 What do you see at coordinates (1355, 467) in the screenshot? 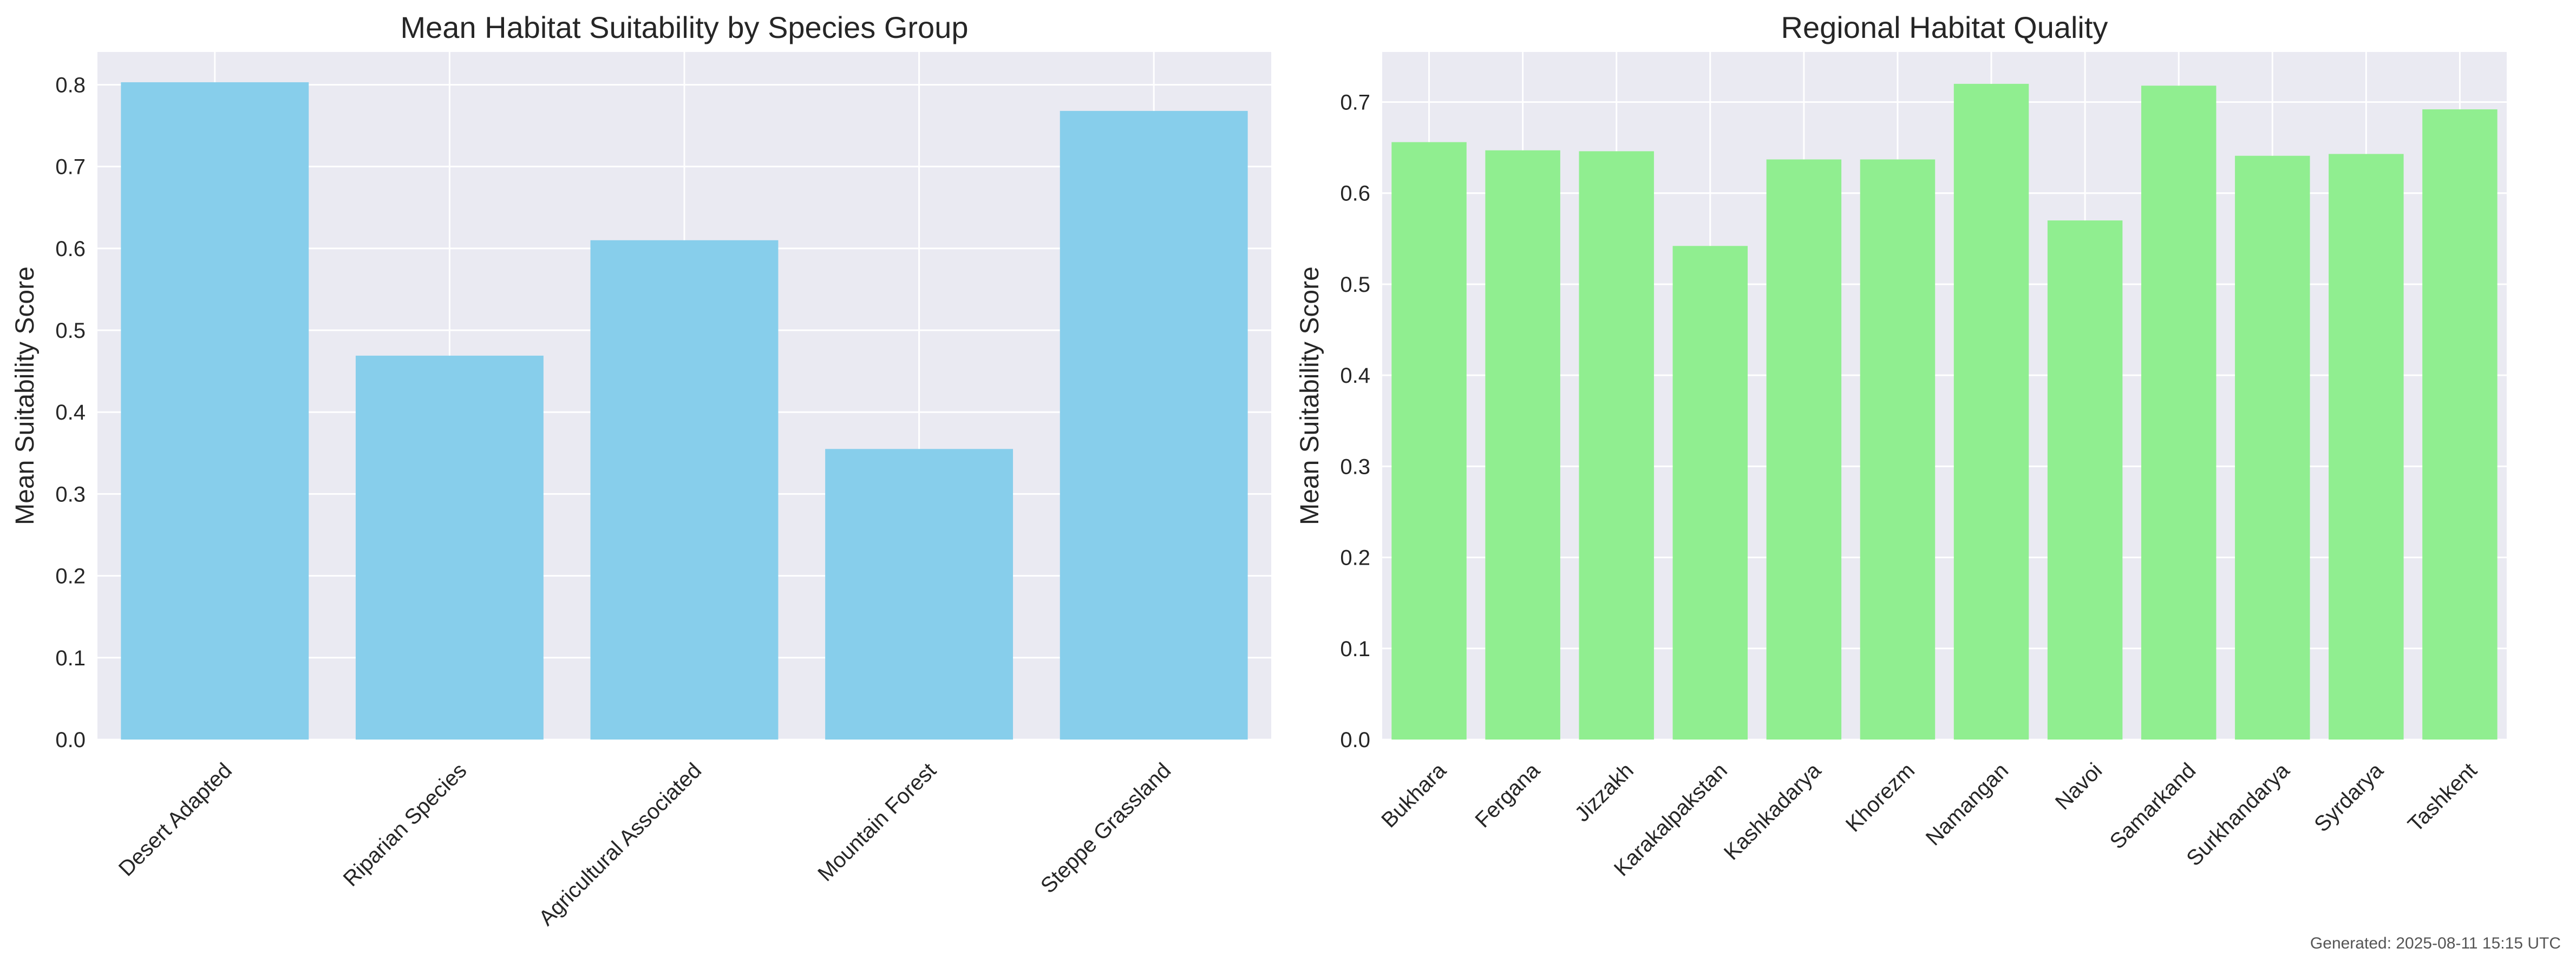
I see `region-ytick-label: 0.3` at bounding box center [1355, 467].